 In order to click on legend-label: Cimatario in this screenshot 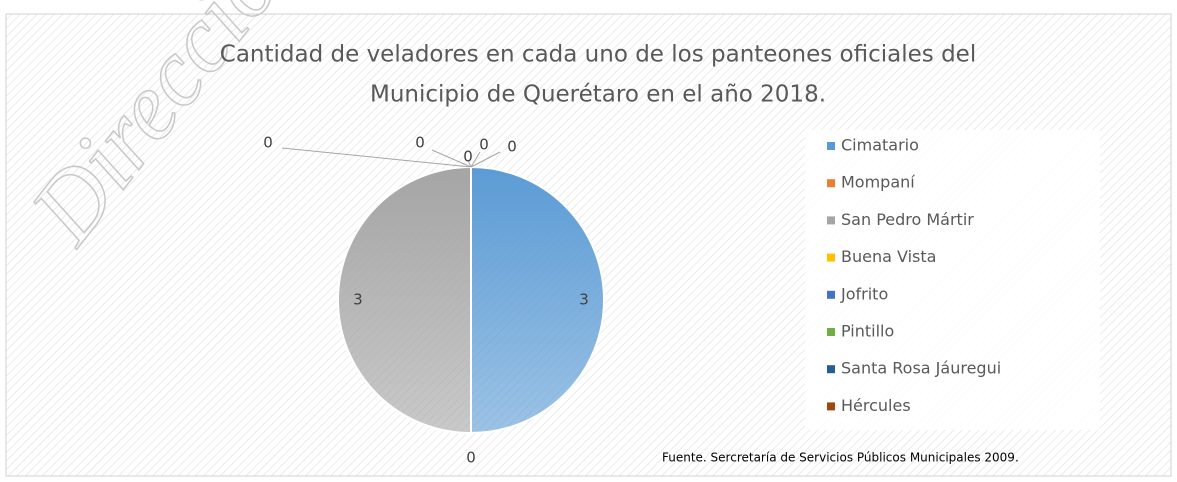, I will do `click(880, 145)`.